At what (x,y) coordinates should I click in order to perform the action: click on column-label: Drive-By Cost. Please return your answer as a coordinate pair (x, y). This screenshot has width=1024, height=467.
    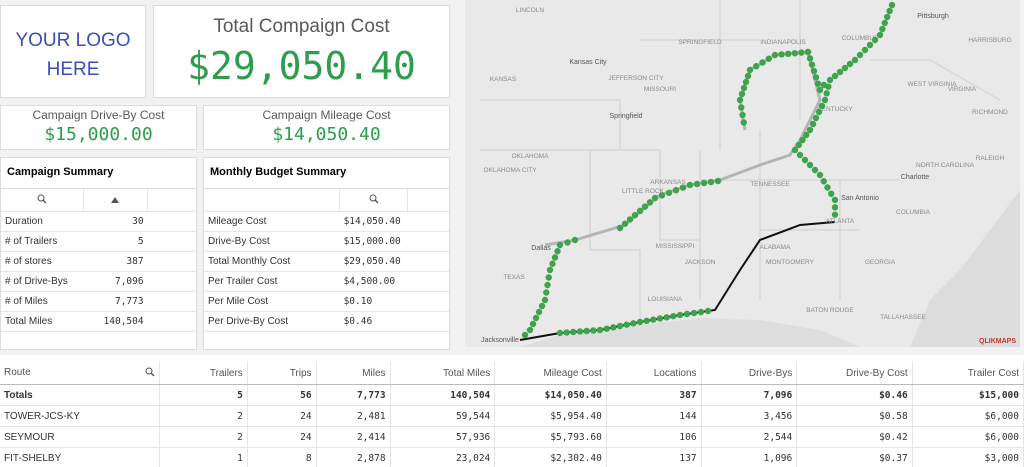
    Looking at the image, I should click on (876, 373).